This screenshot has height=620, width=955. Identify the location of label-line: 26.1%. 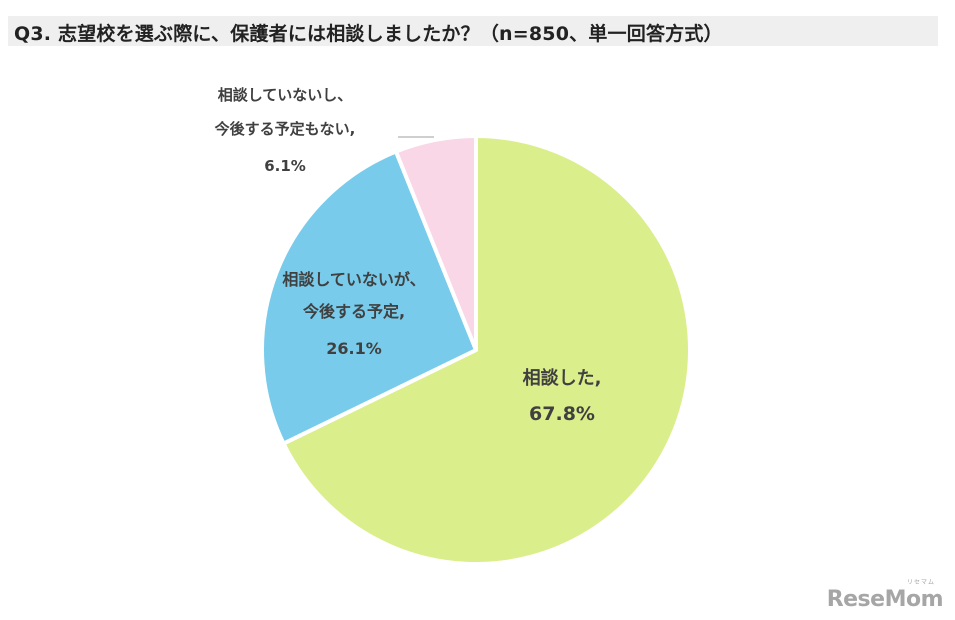
(354, 348).